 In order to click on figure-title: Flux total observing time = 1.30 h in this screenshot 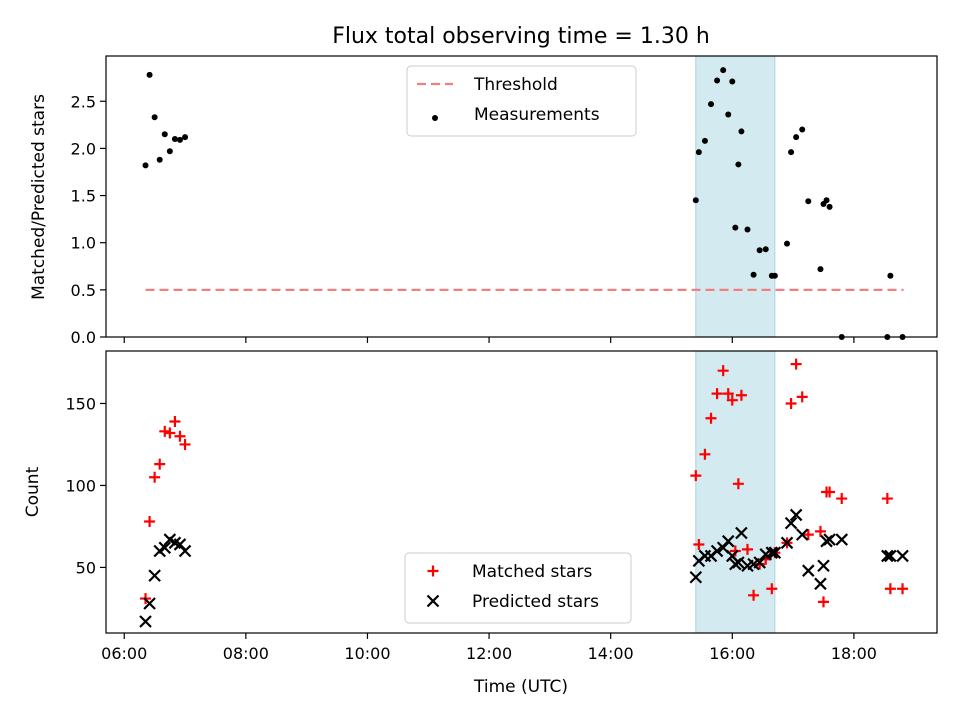, I will do `click(521, 36)`.